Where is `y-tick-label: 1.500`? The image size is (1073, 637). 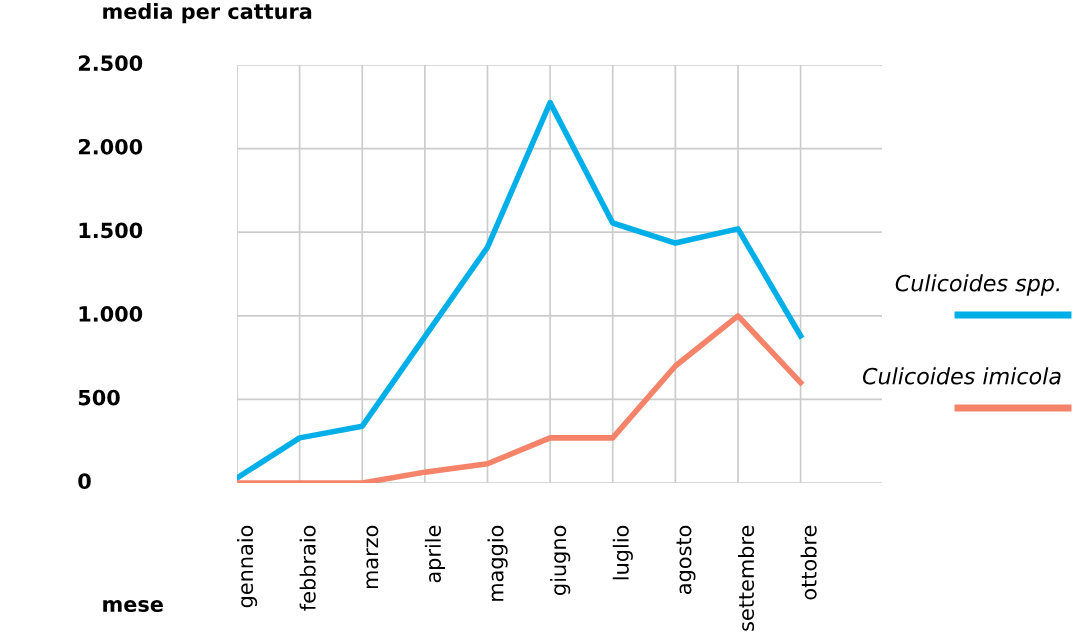
y-tick-label: 1.500 is located at coordinates (111, 230).